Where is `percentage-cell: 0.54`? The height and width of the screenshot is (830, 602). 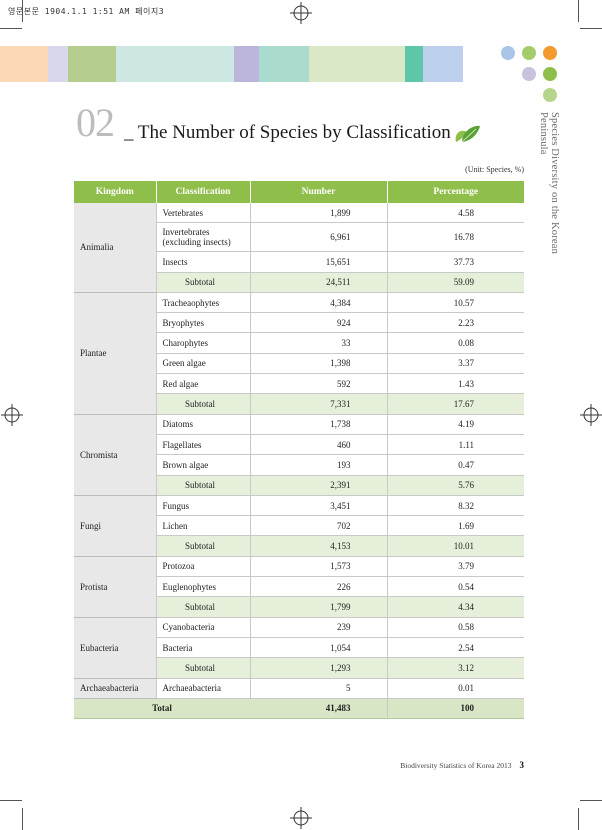 percentage-cell: 0.54 is located at coordinates (455, 587).